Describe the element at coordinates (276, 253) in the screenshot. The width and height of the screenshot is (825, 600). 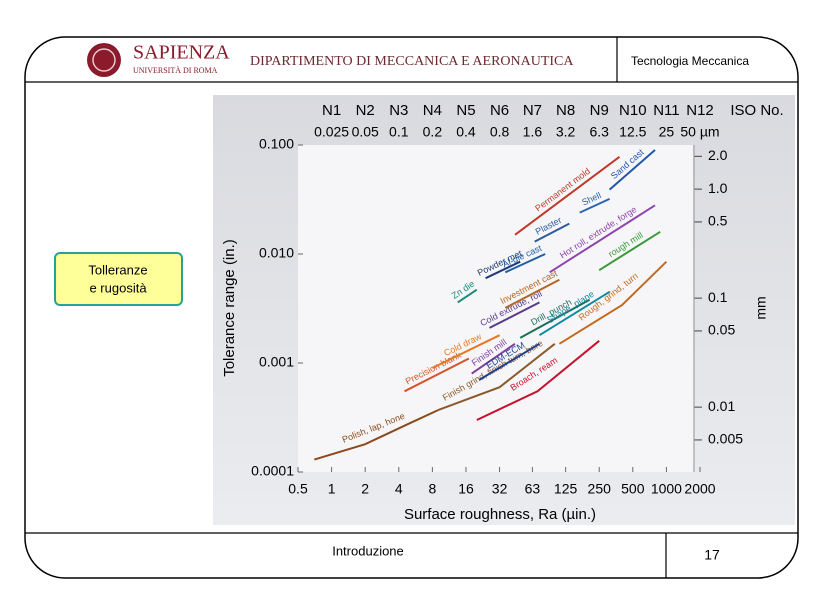
I see `y-tick-label: 0.010` at that location.